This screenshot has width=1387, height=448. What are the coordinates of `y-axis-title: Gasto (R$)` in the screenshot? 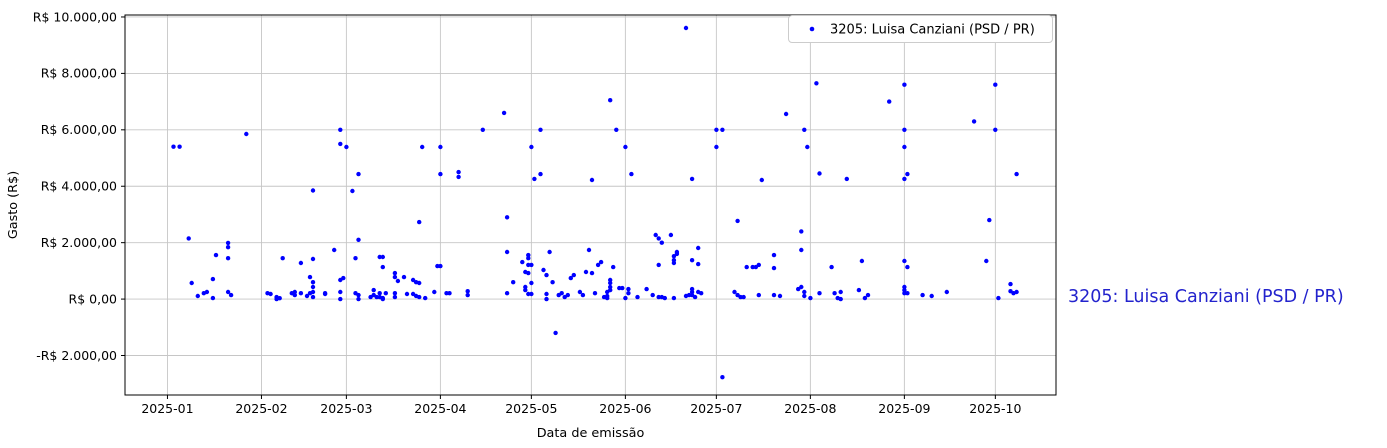 It's located at (13, 205).